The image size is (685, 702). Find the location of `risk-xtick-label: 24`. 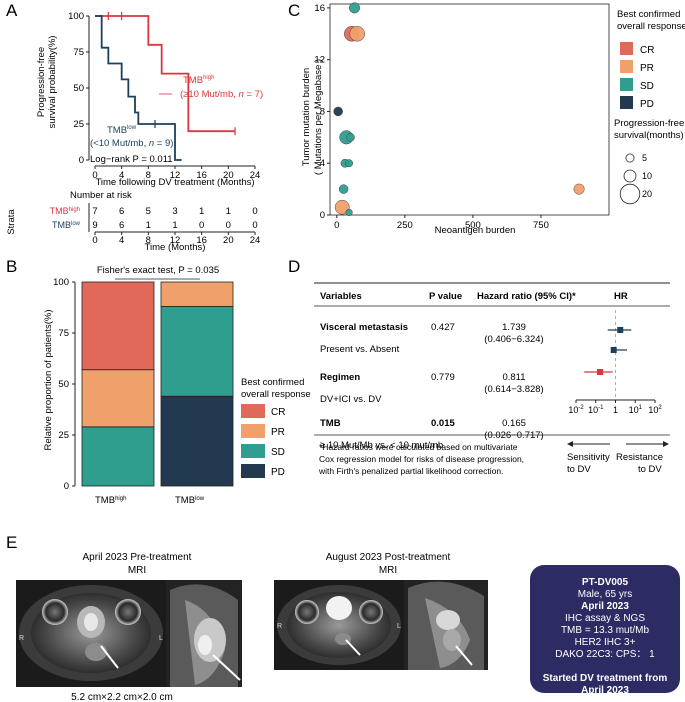

risk-xtick-label: 24 is located at coordinates (255, 240).